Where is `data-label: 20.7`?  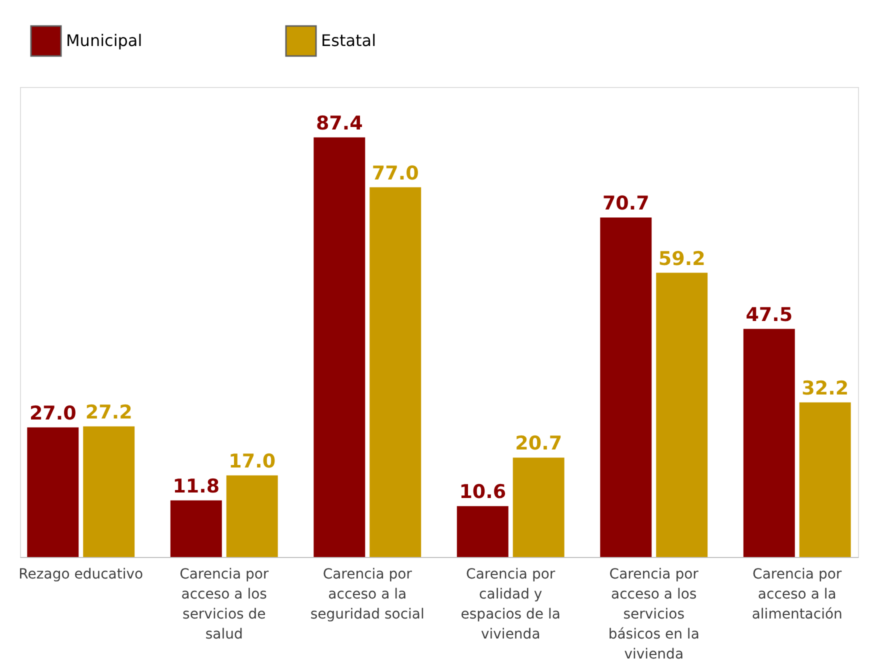
data-label: 20.7 is located at coordinates (538, 443).